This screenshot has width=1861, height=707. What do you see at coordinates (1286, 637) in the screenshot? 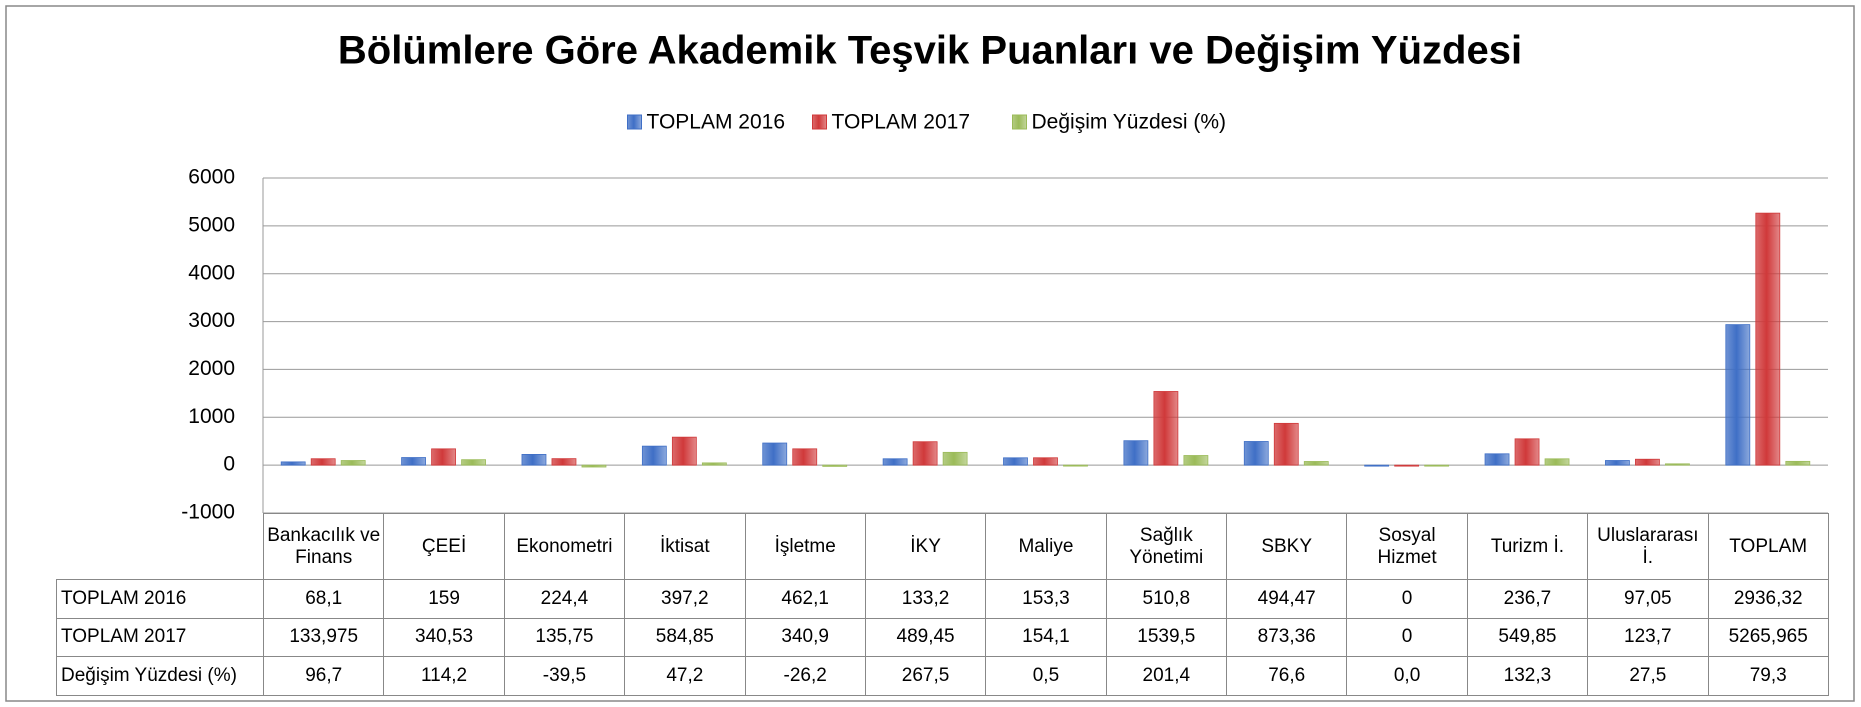
I see `table-value: 873,36` at bounding box center [1286, 637].